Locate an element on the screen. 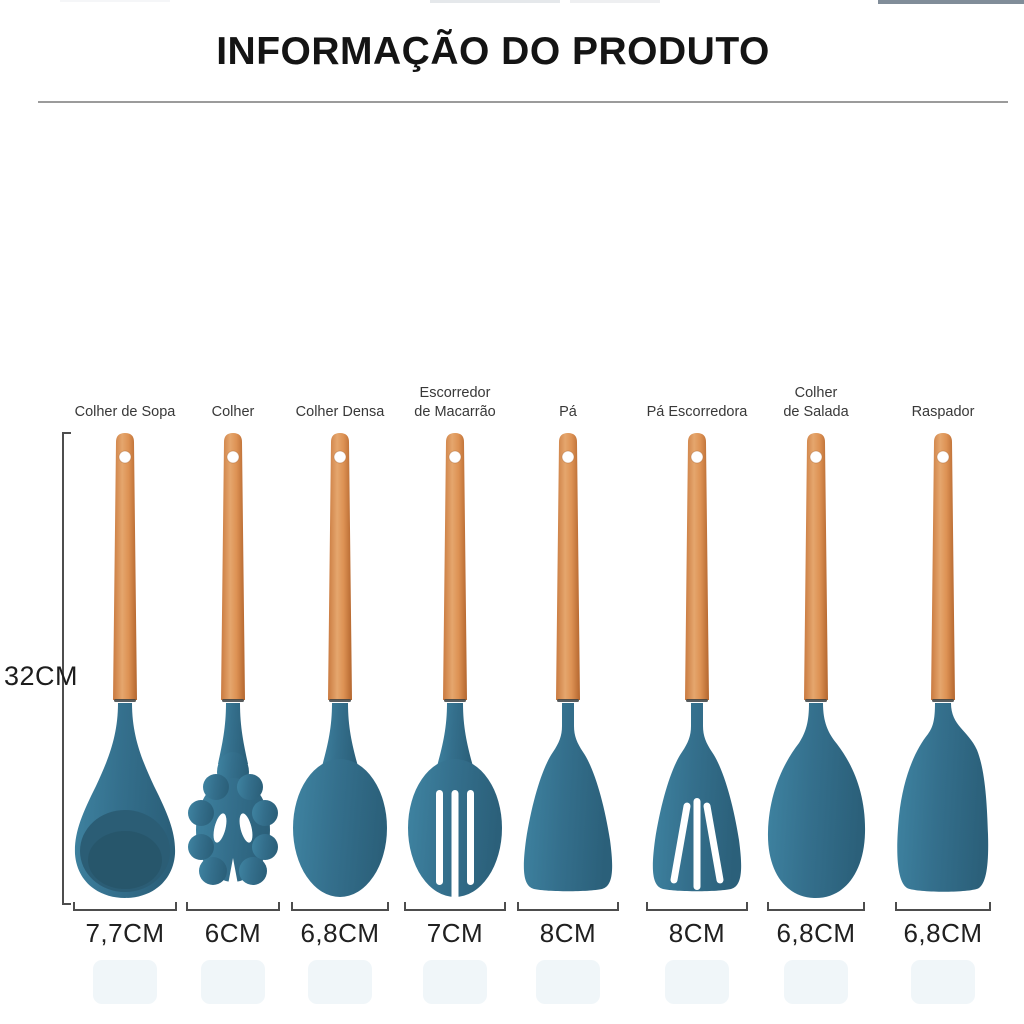 Image resolution: width=1024 pixels, height=1024 pixels. solid-turner-illustration is located at coordinates (568, 662).